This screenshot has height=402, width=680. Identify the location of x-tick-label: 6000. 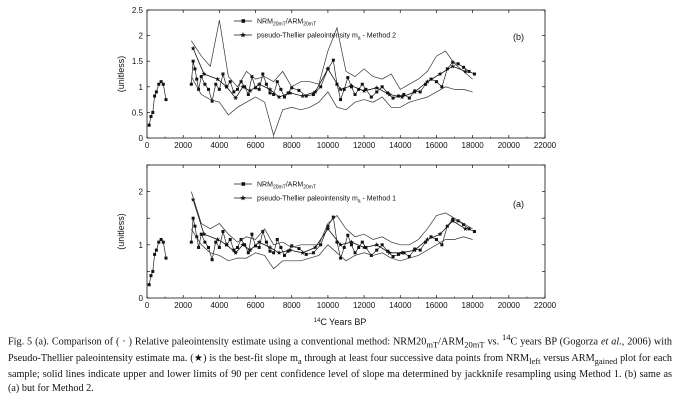
(256, 145).